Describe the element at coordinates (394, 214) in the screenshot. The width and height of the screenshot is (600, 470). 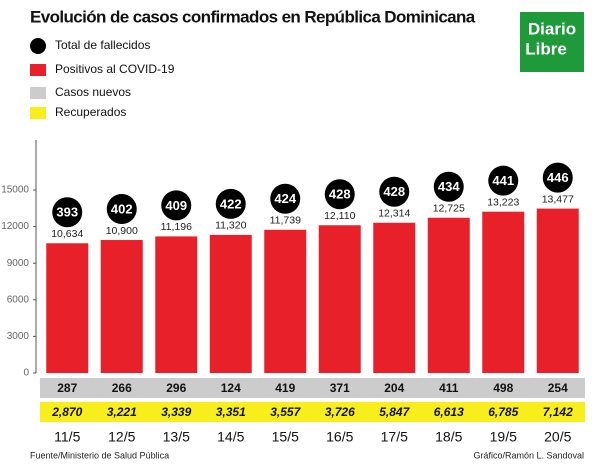
I see `bar-value-label: 12,314` at that location.